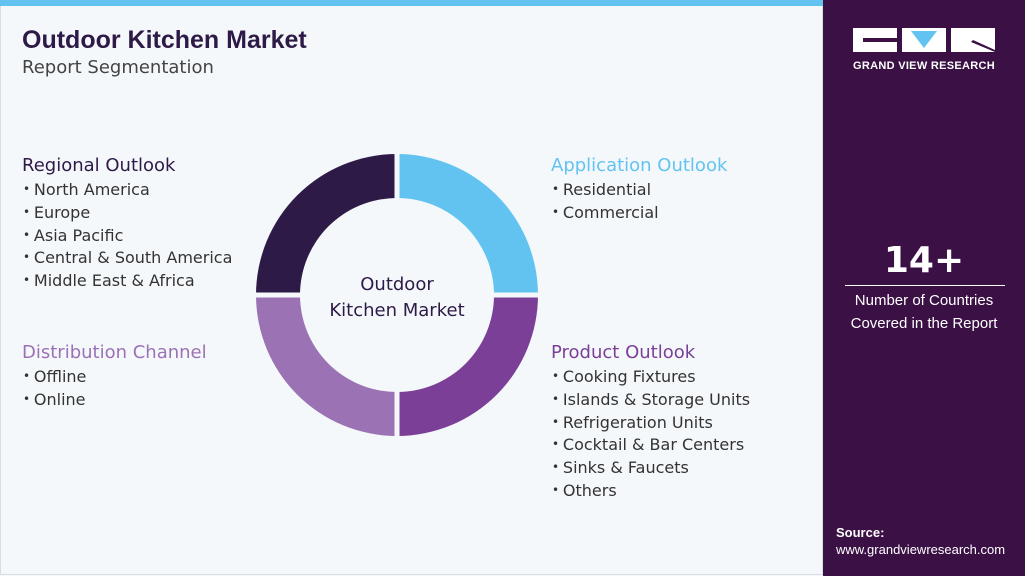 The height and width of the screenshot is (576, 1025). What do you see at coordinates (921, 549) in the screenshot?
I see `source-url: www.grandviewresearch.com` at bounding box center [921, 549].